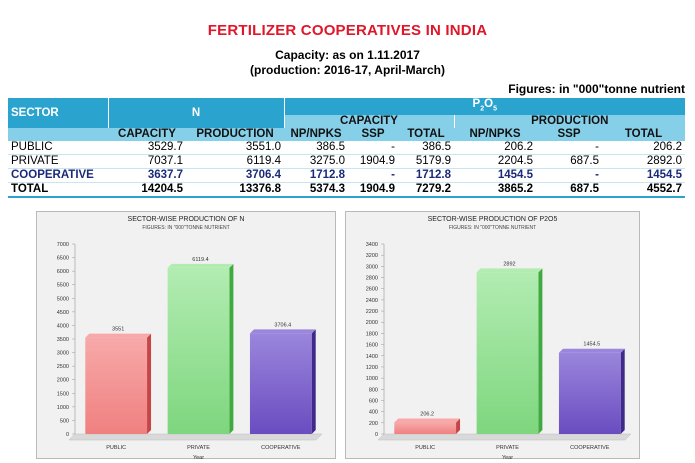  Describe the element at coordinates (495, 109) in the screenshot. I see `p2o5-sub-5: 5` at that location.